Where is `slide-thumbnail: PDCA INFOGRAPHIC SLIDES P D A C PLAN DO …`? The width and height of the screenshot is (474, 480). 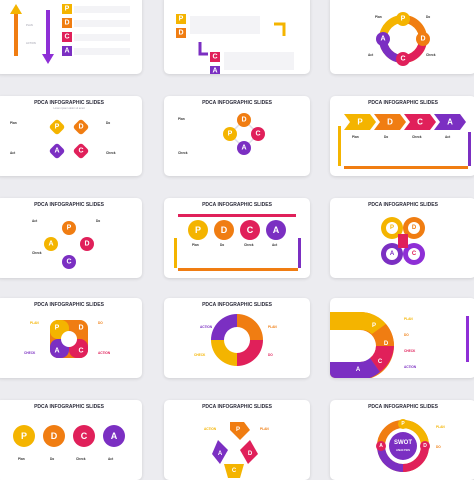 slide-thumbnail: PDCA INFOGRAPHIC SLIDES P D A C PLAN DO … is located at coordinates (71, 338).